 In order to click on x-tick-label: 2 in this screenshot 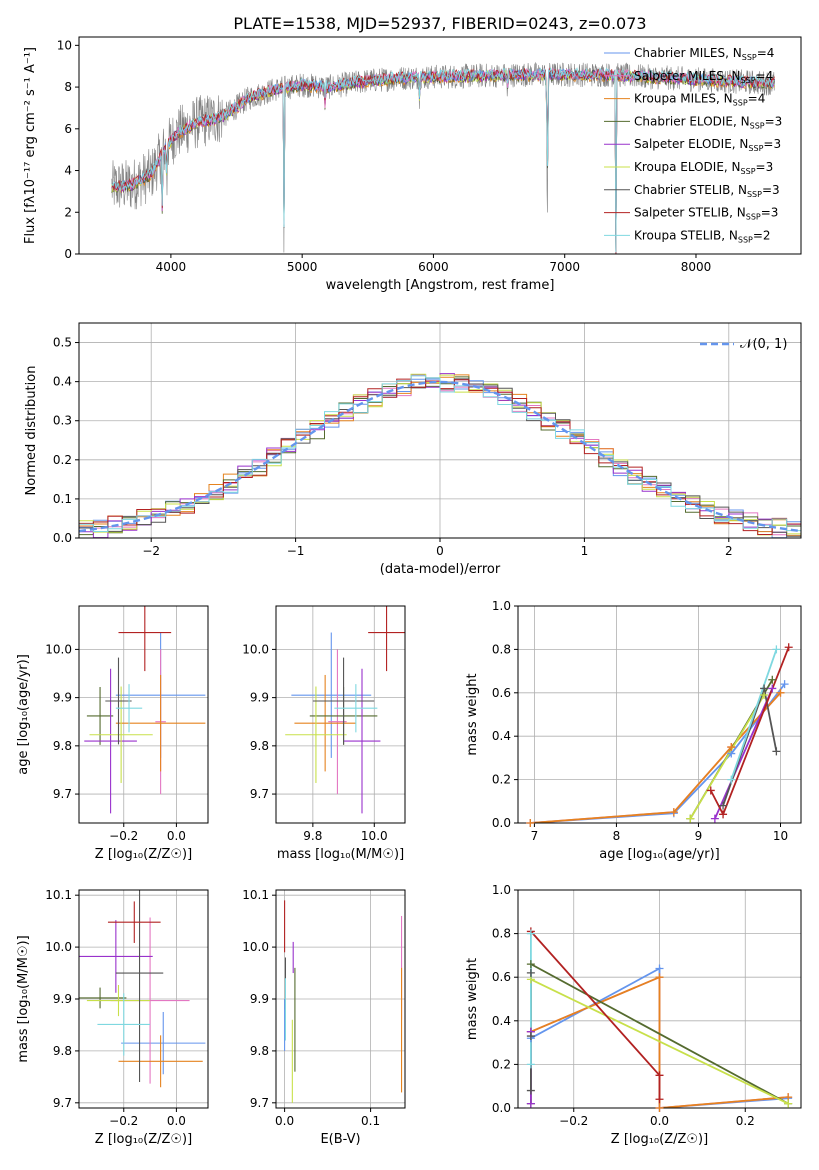, I will do `click(729, 551)`.